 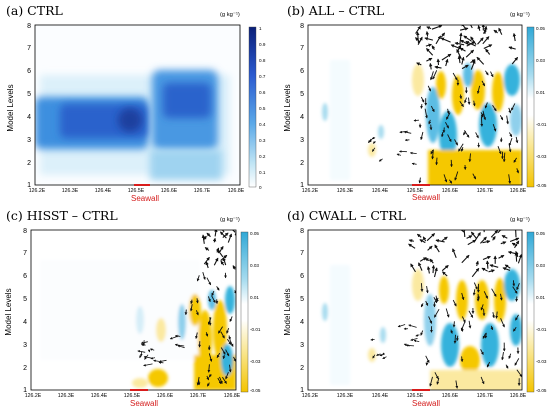 I want to click on xtick-label: 126.4E, so click(x=380, y=396).